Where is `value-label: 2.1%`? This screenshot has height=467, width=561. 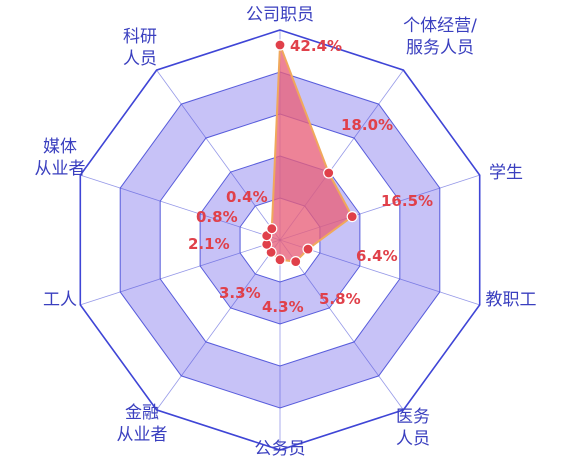
value-label: 2.1% is located at coordinates (209, 244).